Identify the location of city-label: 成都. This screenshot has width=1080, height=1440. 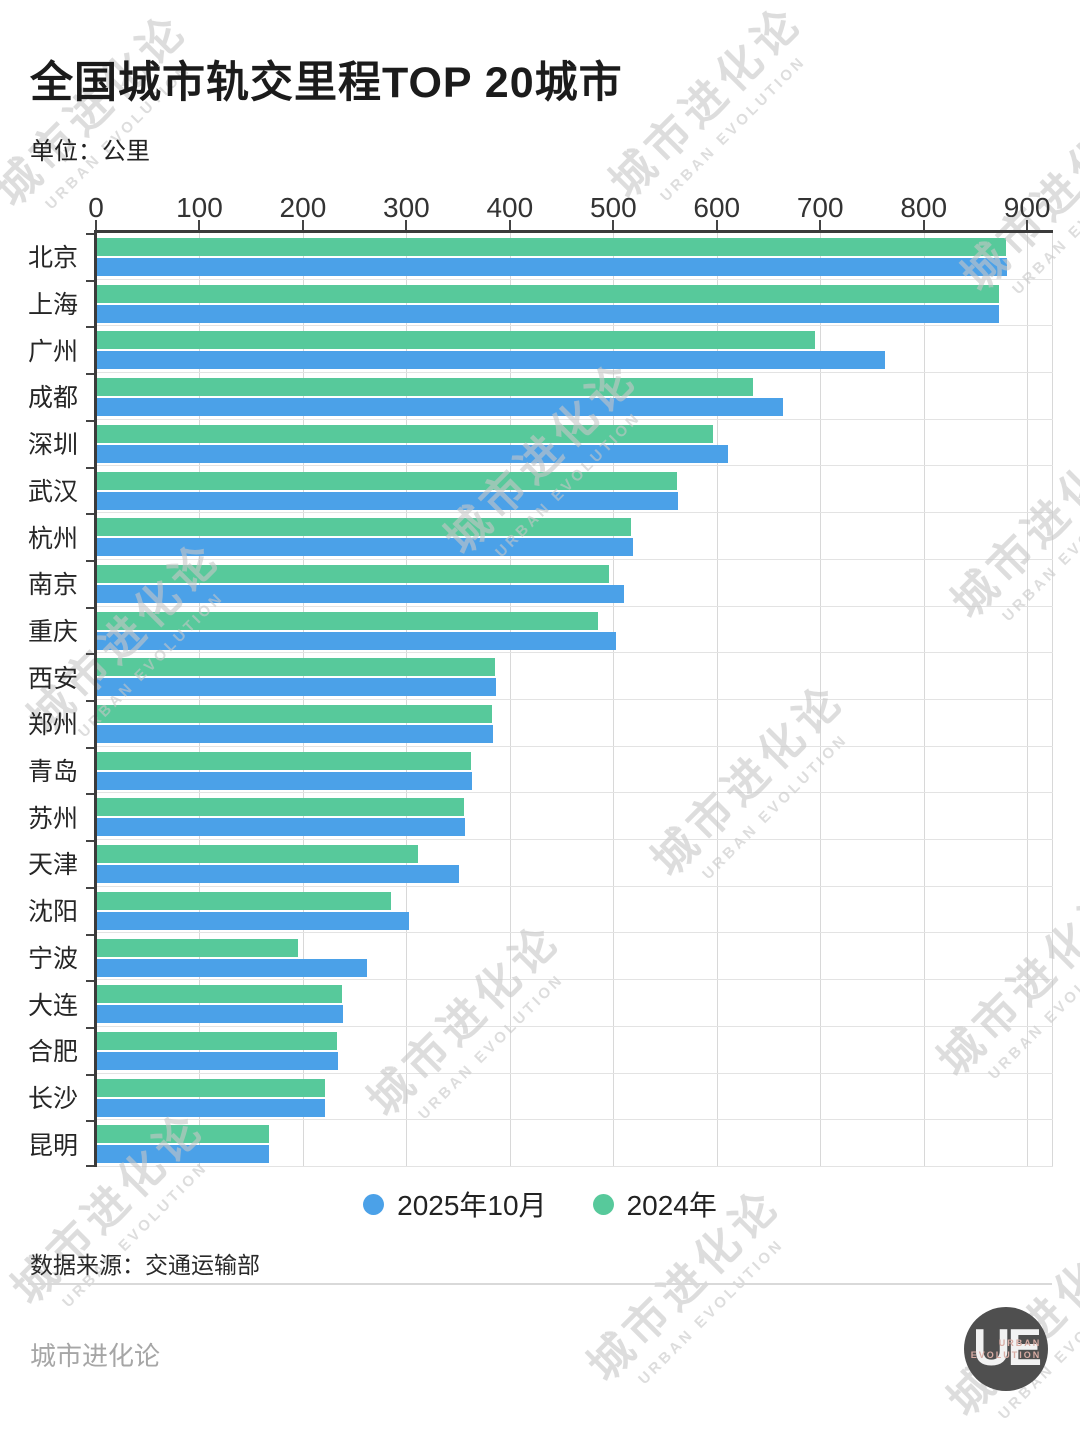
(52, 398).